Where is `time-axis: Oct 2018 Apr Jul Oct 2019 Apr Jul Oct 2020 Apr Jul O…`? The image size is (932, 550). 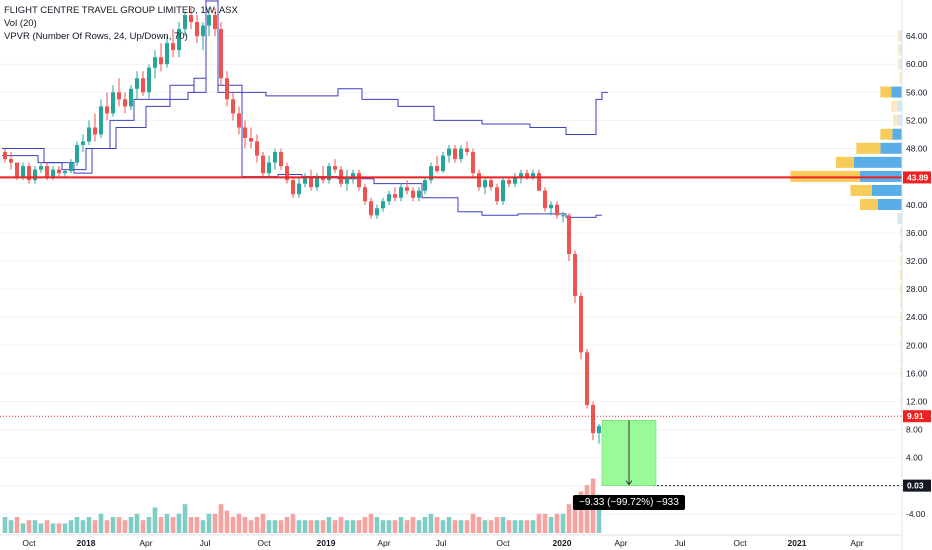
time-axis: Oct 2018 Apr Jul Oct 2019 Apr Jul Oct 2020 Apr Jul O… is located at coordinates (451, 541).